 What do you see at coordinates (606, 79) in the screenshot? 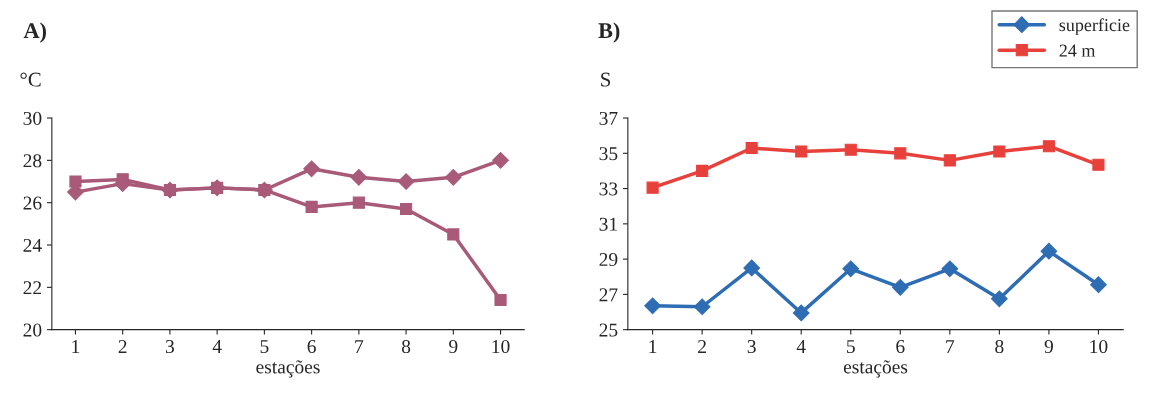
I see `y-axis-title: S` at bounding box center [606, 79].